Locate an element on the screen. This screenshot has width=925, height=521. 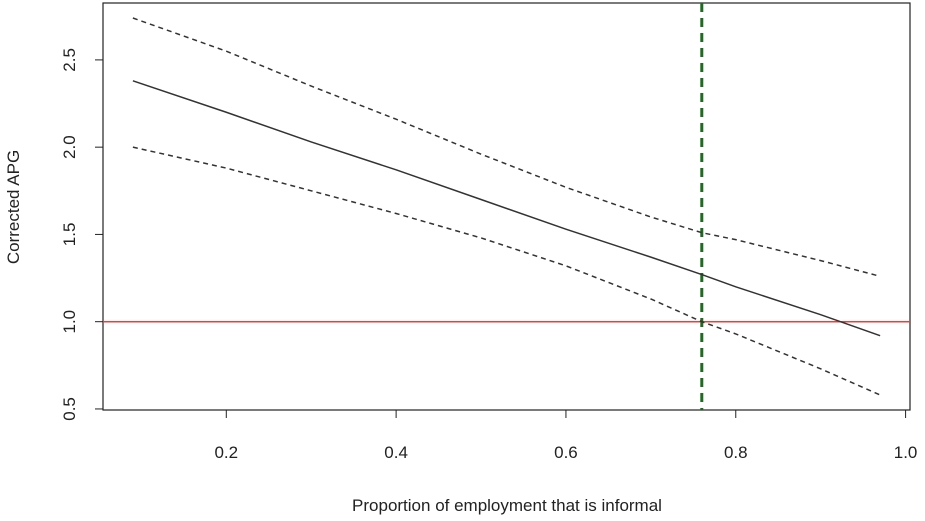
y-tick-label: 2.0 is located at coordinates (69, 147).